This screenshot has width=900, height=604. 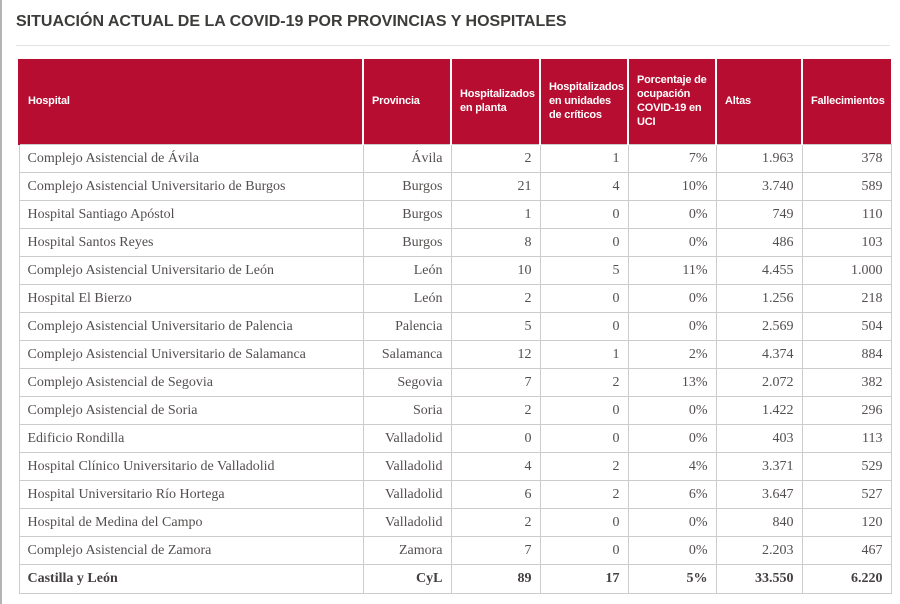 I want to click on cell-fallecimientos: 884, so click(x=846, y=354).